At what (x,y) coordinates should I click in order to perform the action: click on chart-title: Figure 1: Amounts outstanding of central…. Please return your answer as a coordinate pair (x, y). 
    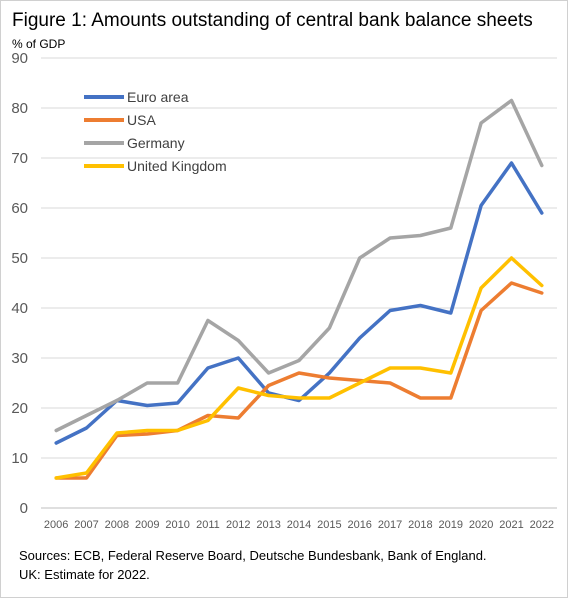
    Looking at the image, I should click on (272, 20).